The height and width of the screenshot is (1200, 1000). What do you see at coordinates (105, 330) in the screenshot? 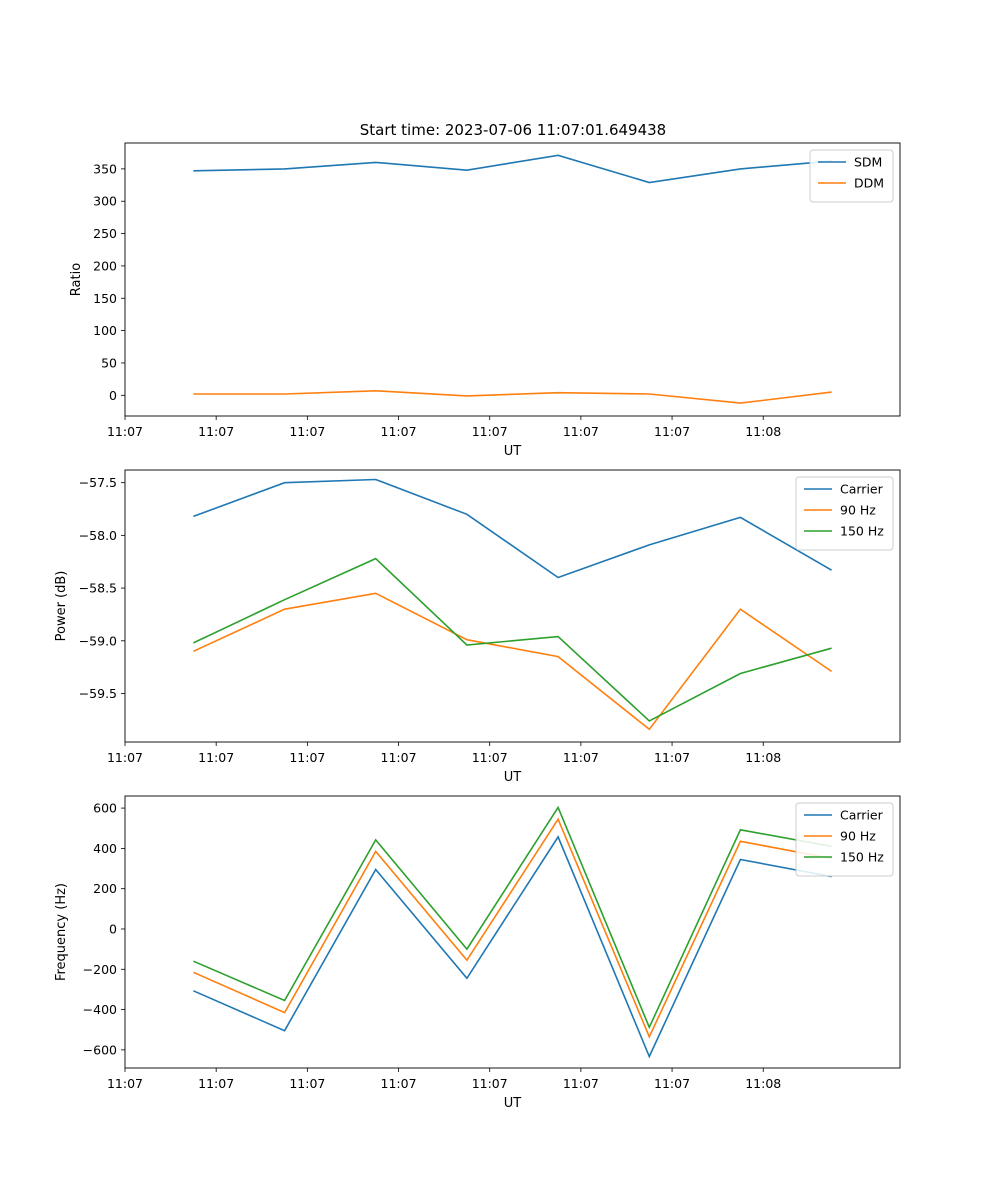
I see `y-tick-label: 100` at bounding box center [105, 330].